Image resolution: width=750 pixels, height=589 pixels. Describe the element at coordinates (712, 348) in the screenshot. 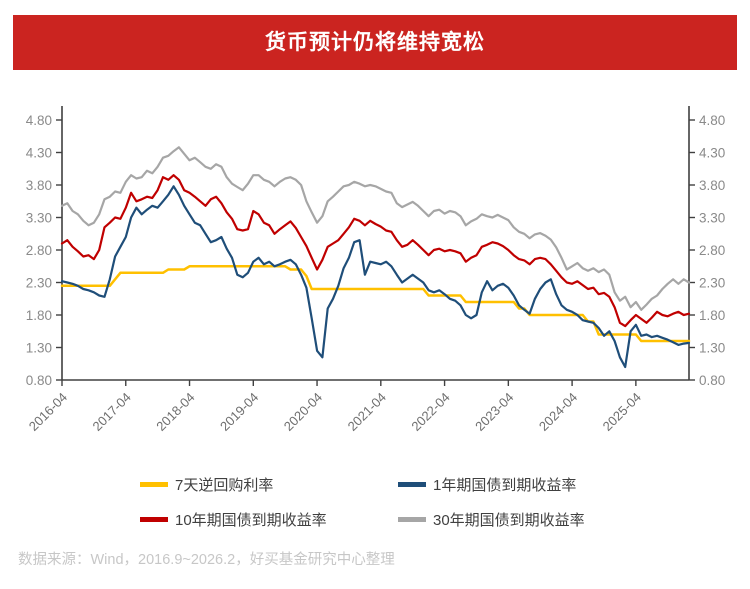

I see `y-tick-label-right: 1.30` at that location.